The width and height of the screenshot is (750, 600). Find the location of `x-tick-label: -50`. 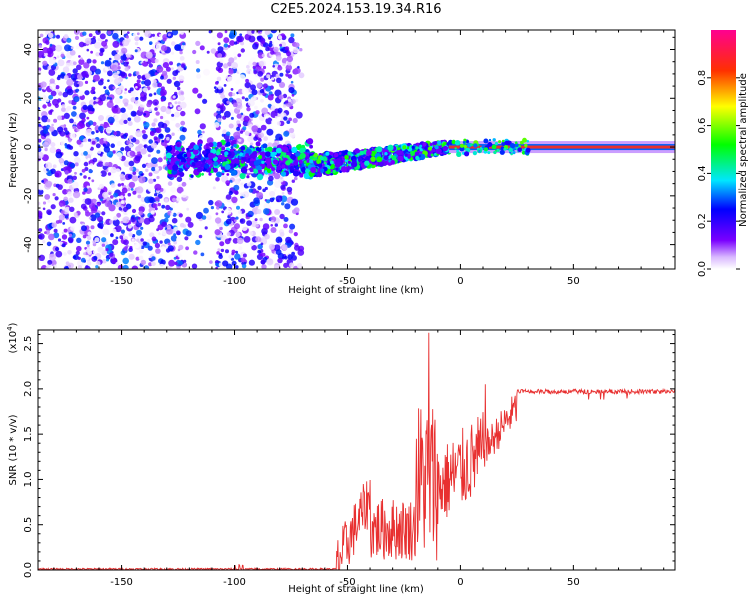

x-tick-label: -50 is located at coordinates (347, 582).